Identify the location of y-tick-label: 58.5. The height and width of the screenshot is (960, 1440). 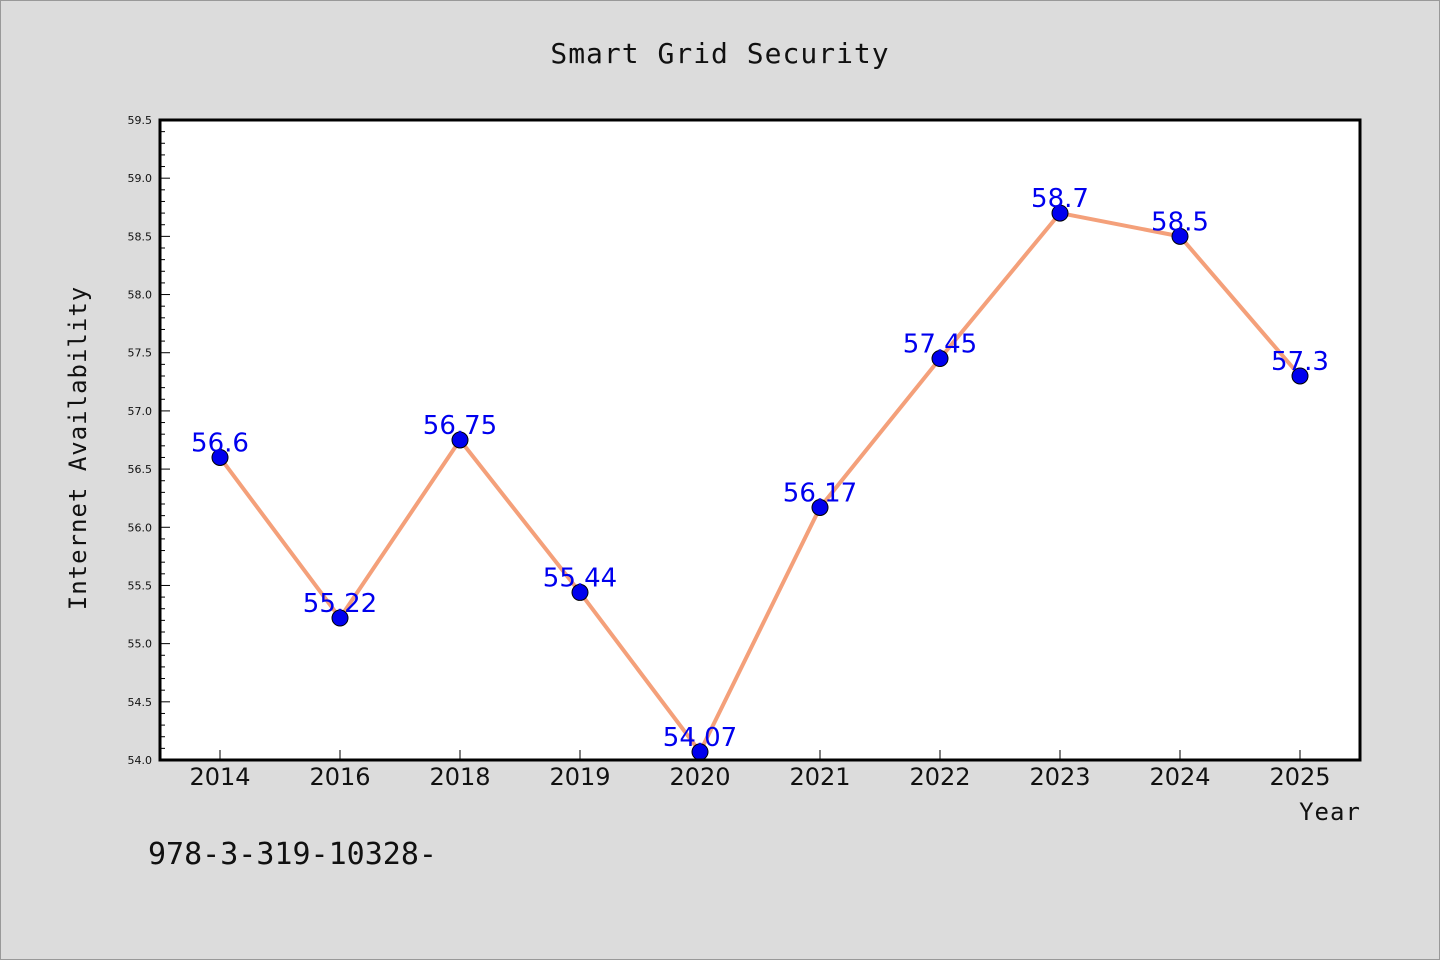
(140, 236).